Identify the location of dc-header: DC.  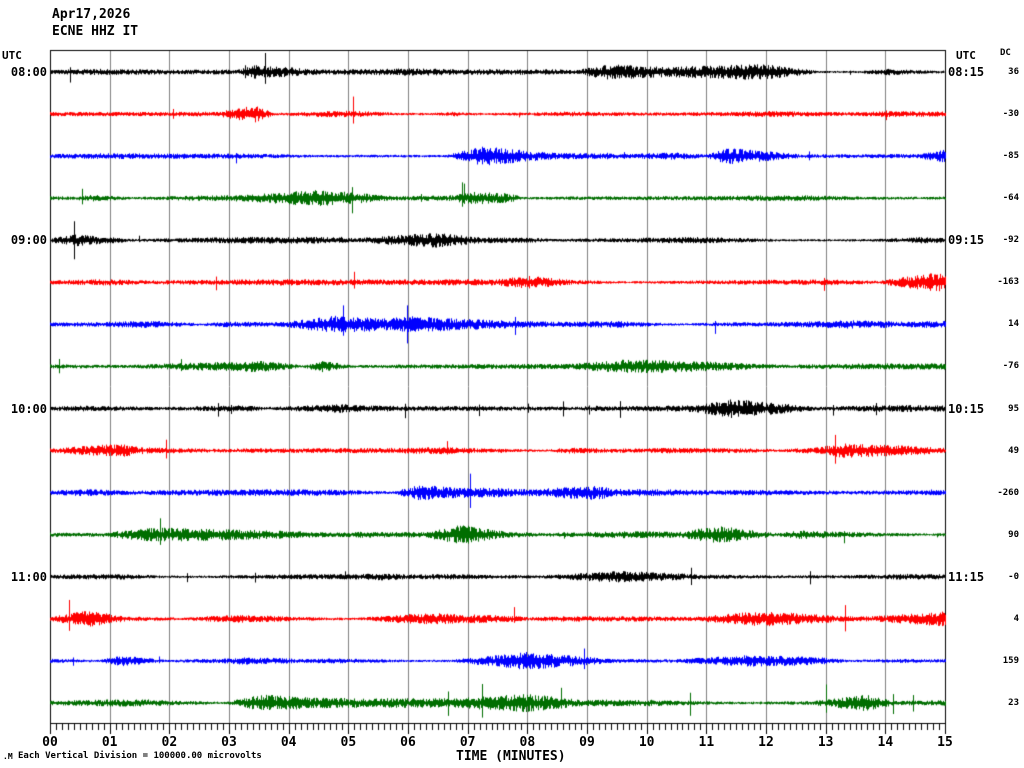
(1005, 53).